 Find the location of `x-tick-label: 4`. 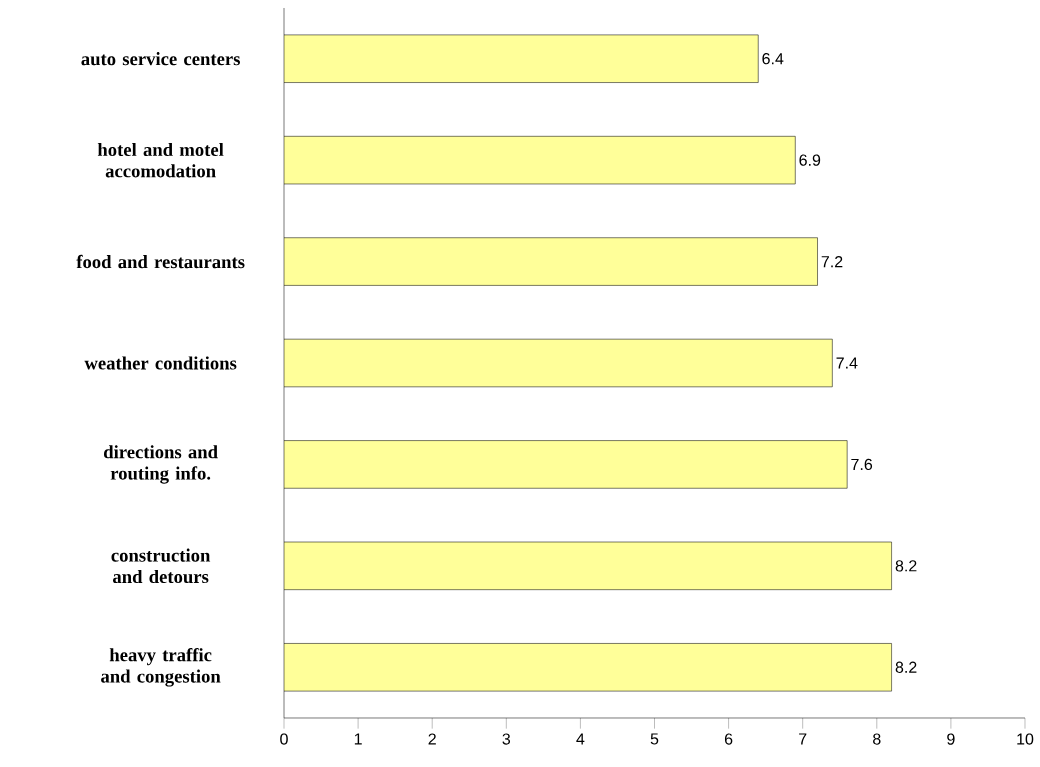

x-tick-label: 4 is located at coordinates (580, 739).